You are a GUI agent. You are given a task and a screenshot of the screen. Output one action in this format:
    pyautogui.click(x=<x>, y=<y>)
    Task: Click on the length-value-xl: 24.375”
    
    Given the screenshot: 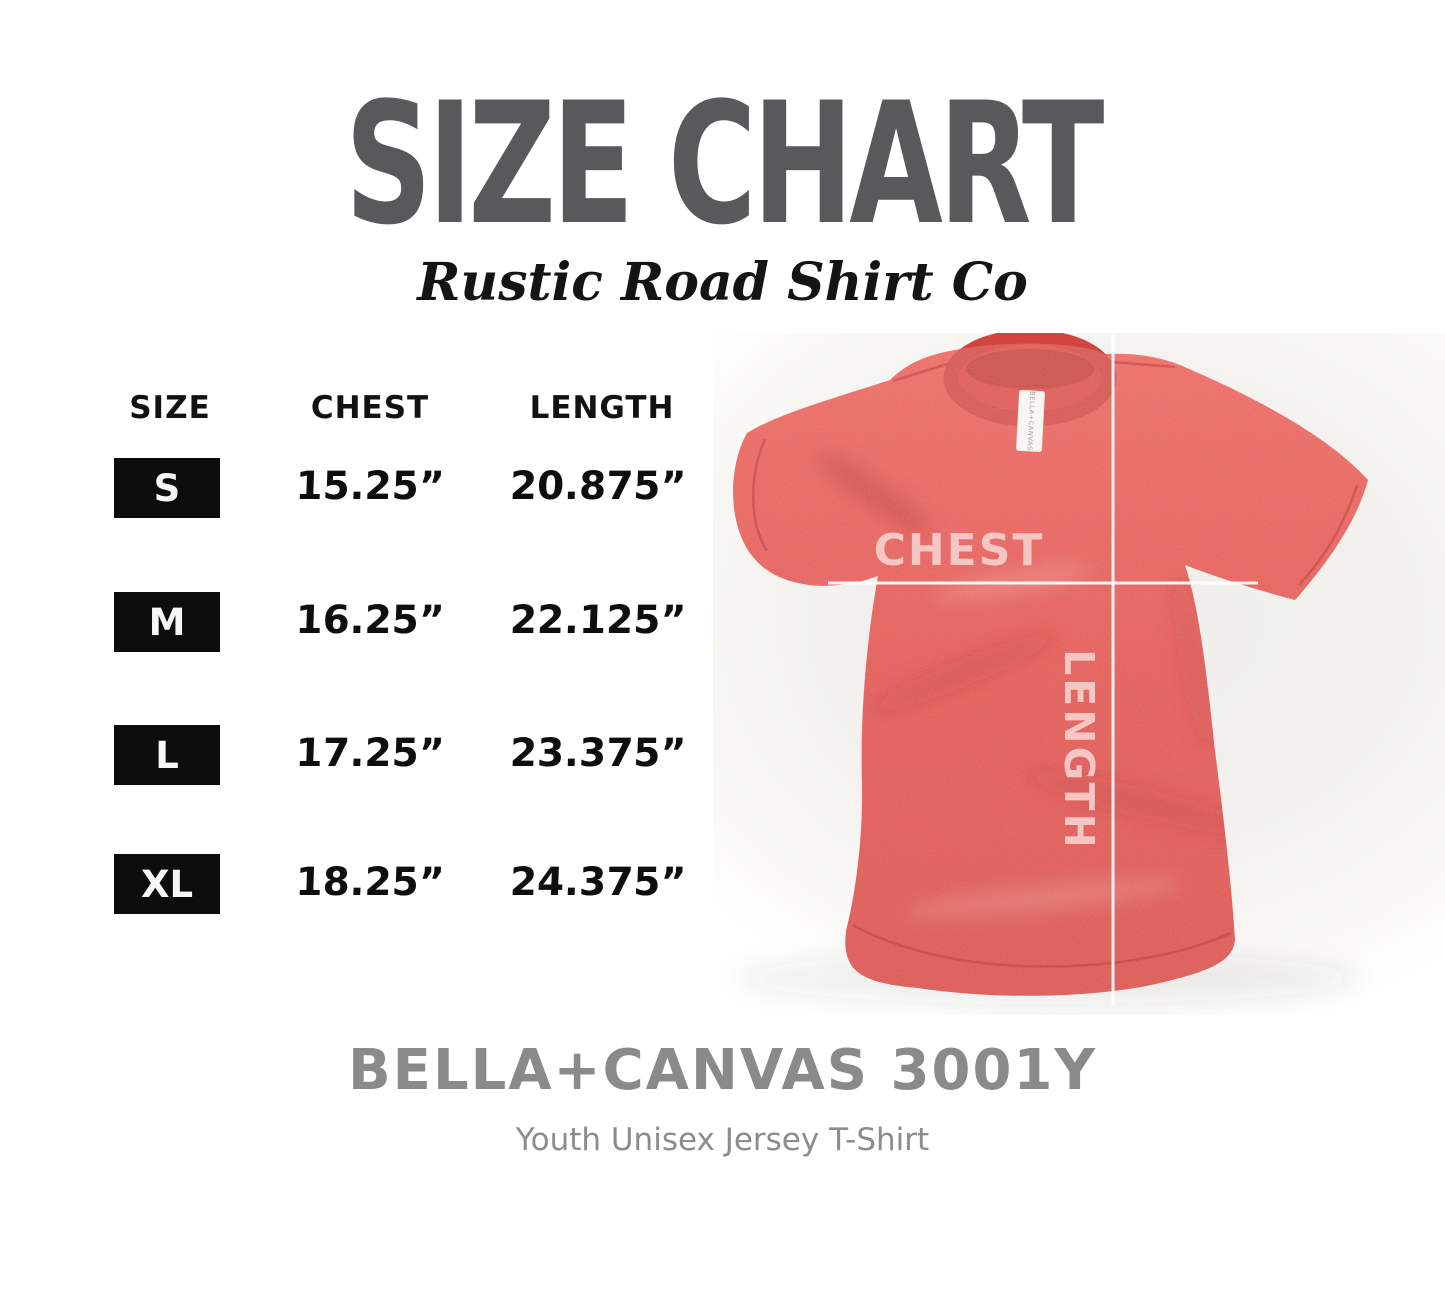 What is the action you would take?
    pyautogui.click(x=598, y=882)
    